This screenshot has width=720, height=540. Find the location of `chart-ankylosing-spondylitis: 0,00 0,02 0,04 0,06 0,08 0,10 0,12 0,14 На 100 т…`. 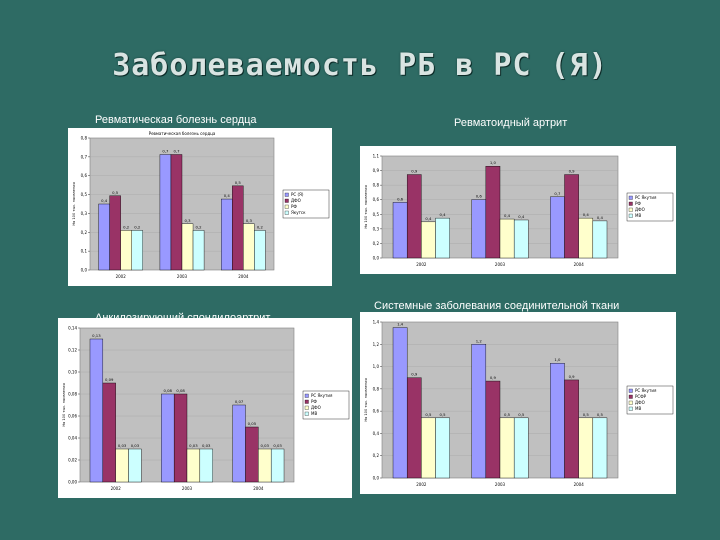

chart-ankylosing-spondylitis: 0,00 0,02 0,04 0,06 0,08 0,10 0,12 0,14 На 100 т… is located at coordinates (205, 408).